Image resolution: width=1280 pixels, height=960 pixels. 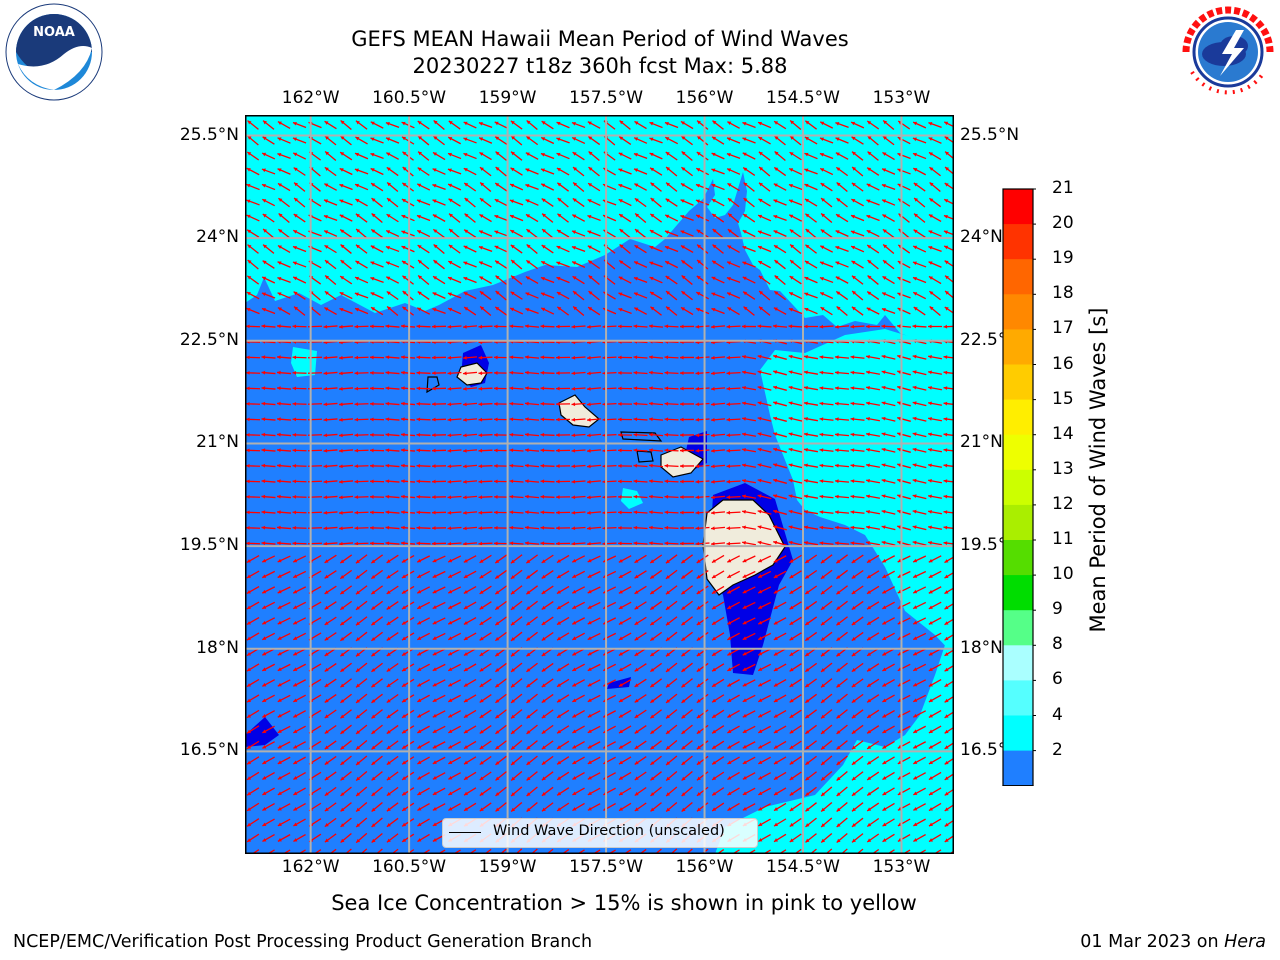 What do you see at coordinates (255, 276) in the screenshot?
I see `ocean-period-4-6-west` at bounding box center [255, 276].